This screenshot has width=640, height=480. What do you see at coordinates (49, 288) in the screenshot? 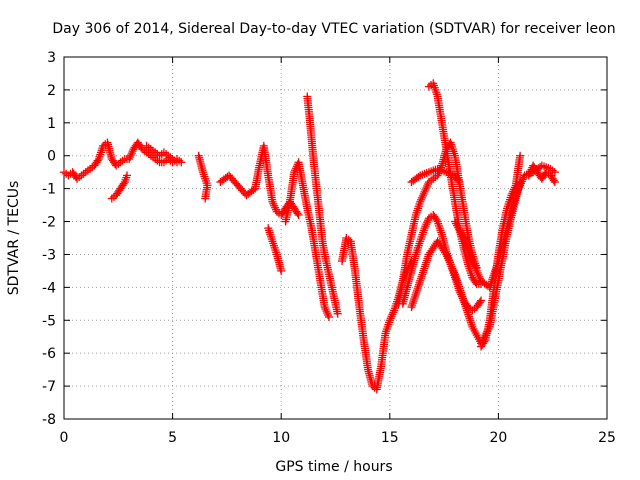
I see `y-tick-label: -4` at bounding box center [49, 288].